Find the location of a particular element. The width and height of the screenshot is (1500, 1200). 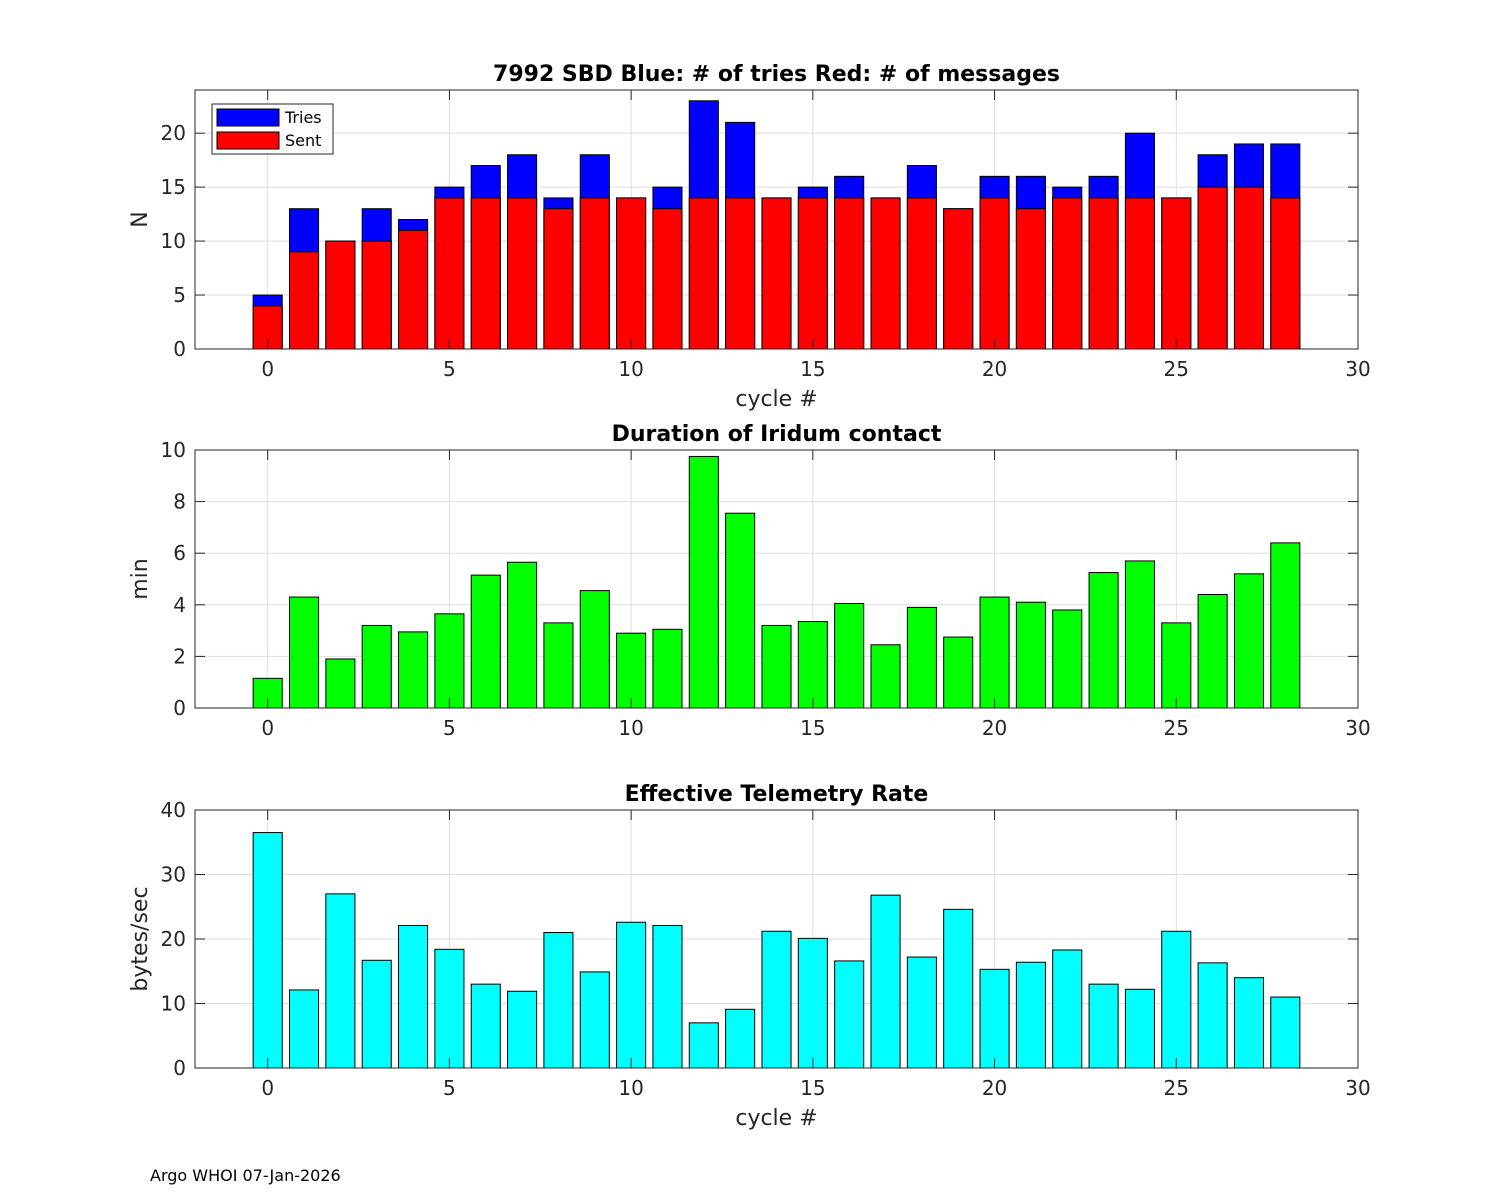

y-tick-label: 15 is located at coordinates (173, 187).